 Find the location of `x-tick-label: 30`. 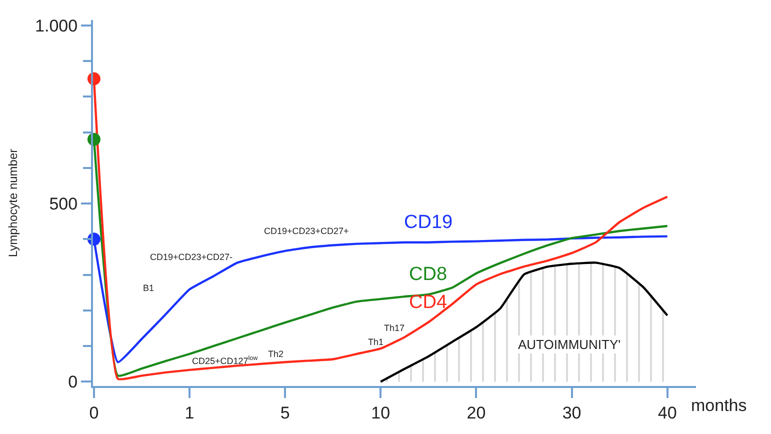

x-tick-label: 30 is located at coordinates (572, 412).